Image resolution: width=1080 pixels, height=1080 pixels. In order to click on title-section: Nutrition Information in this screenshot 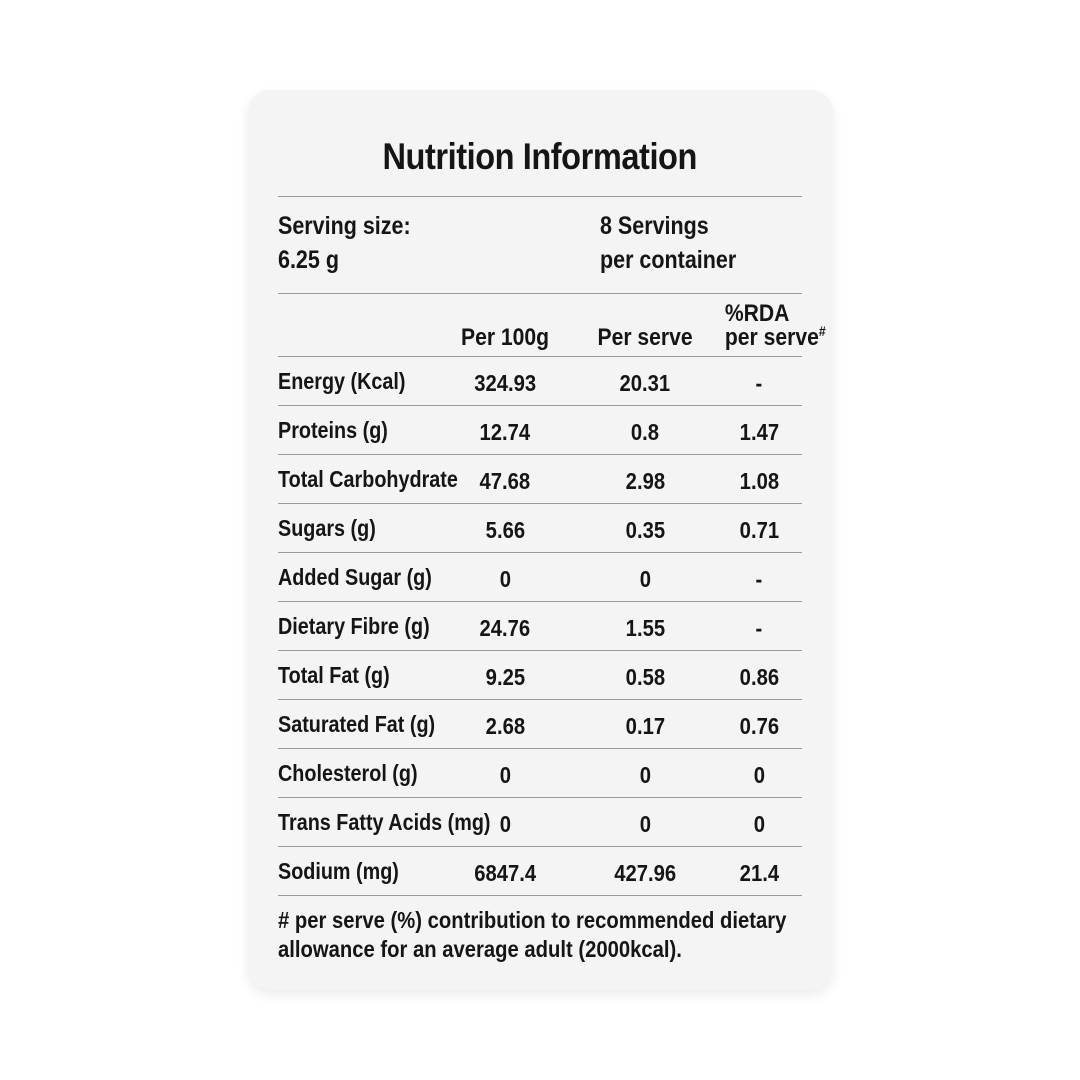, I will do `click(540, 143)`.